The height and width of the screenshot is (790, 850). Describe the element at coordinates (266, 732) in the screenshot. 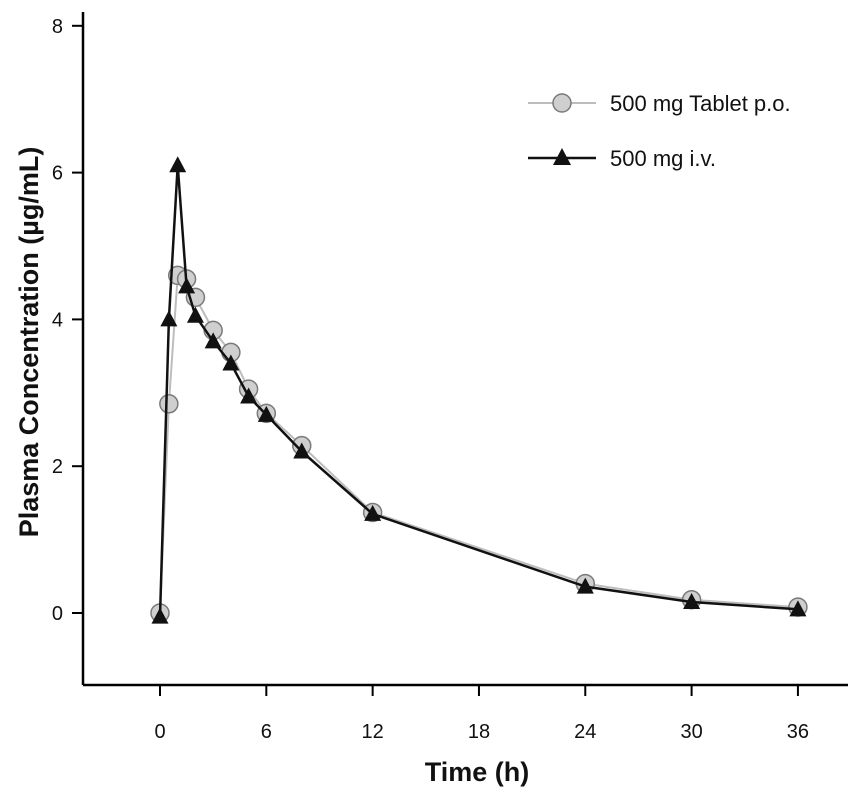

I see `x-tick-label: 6` at that location.